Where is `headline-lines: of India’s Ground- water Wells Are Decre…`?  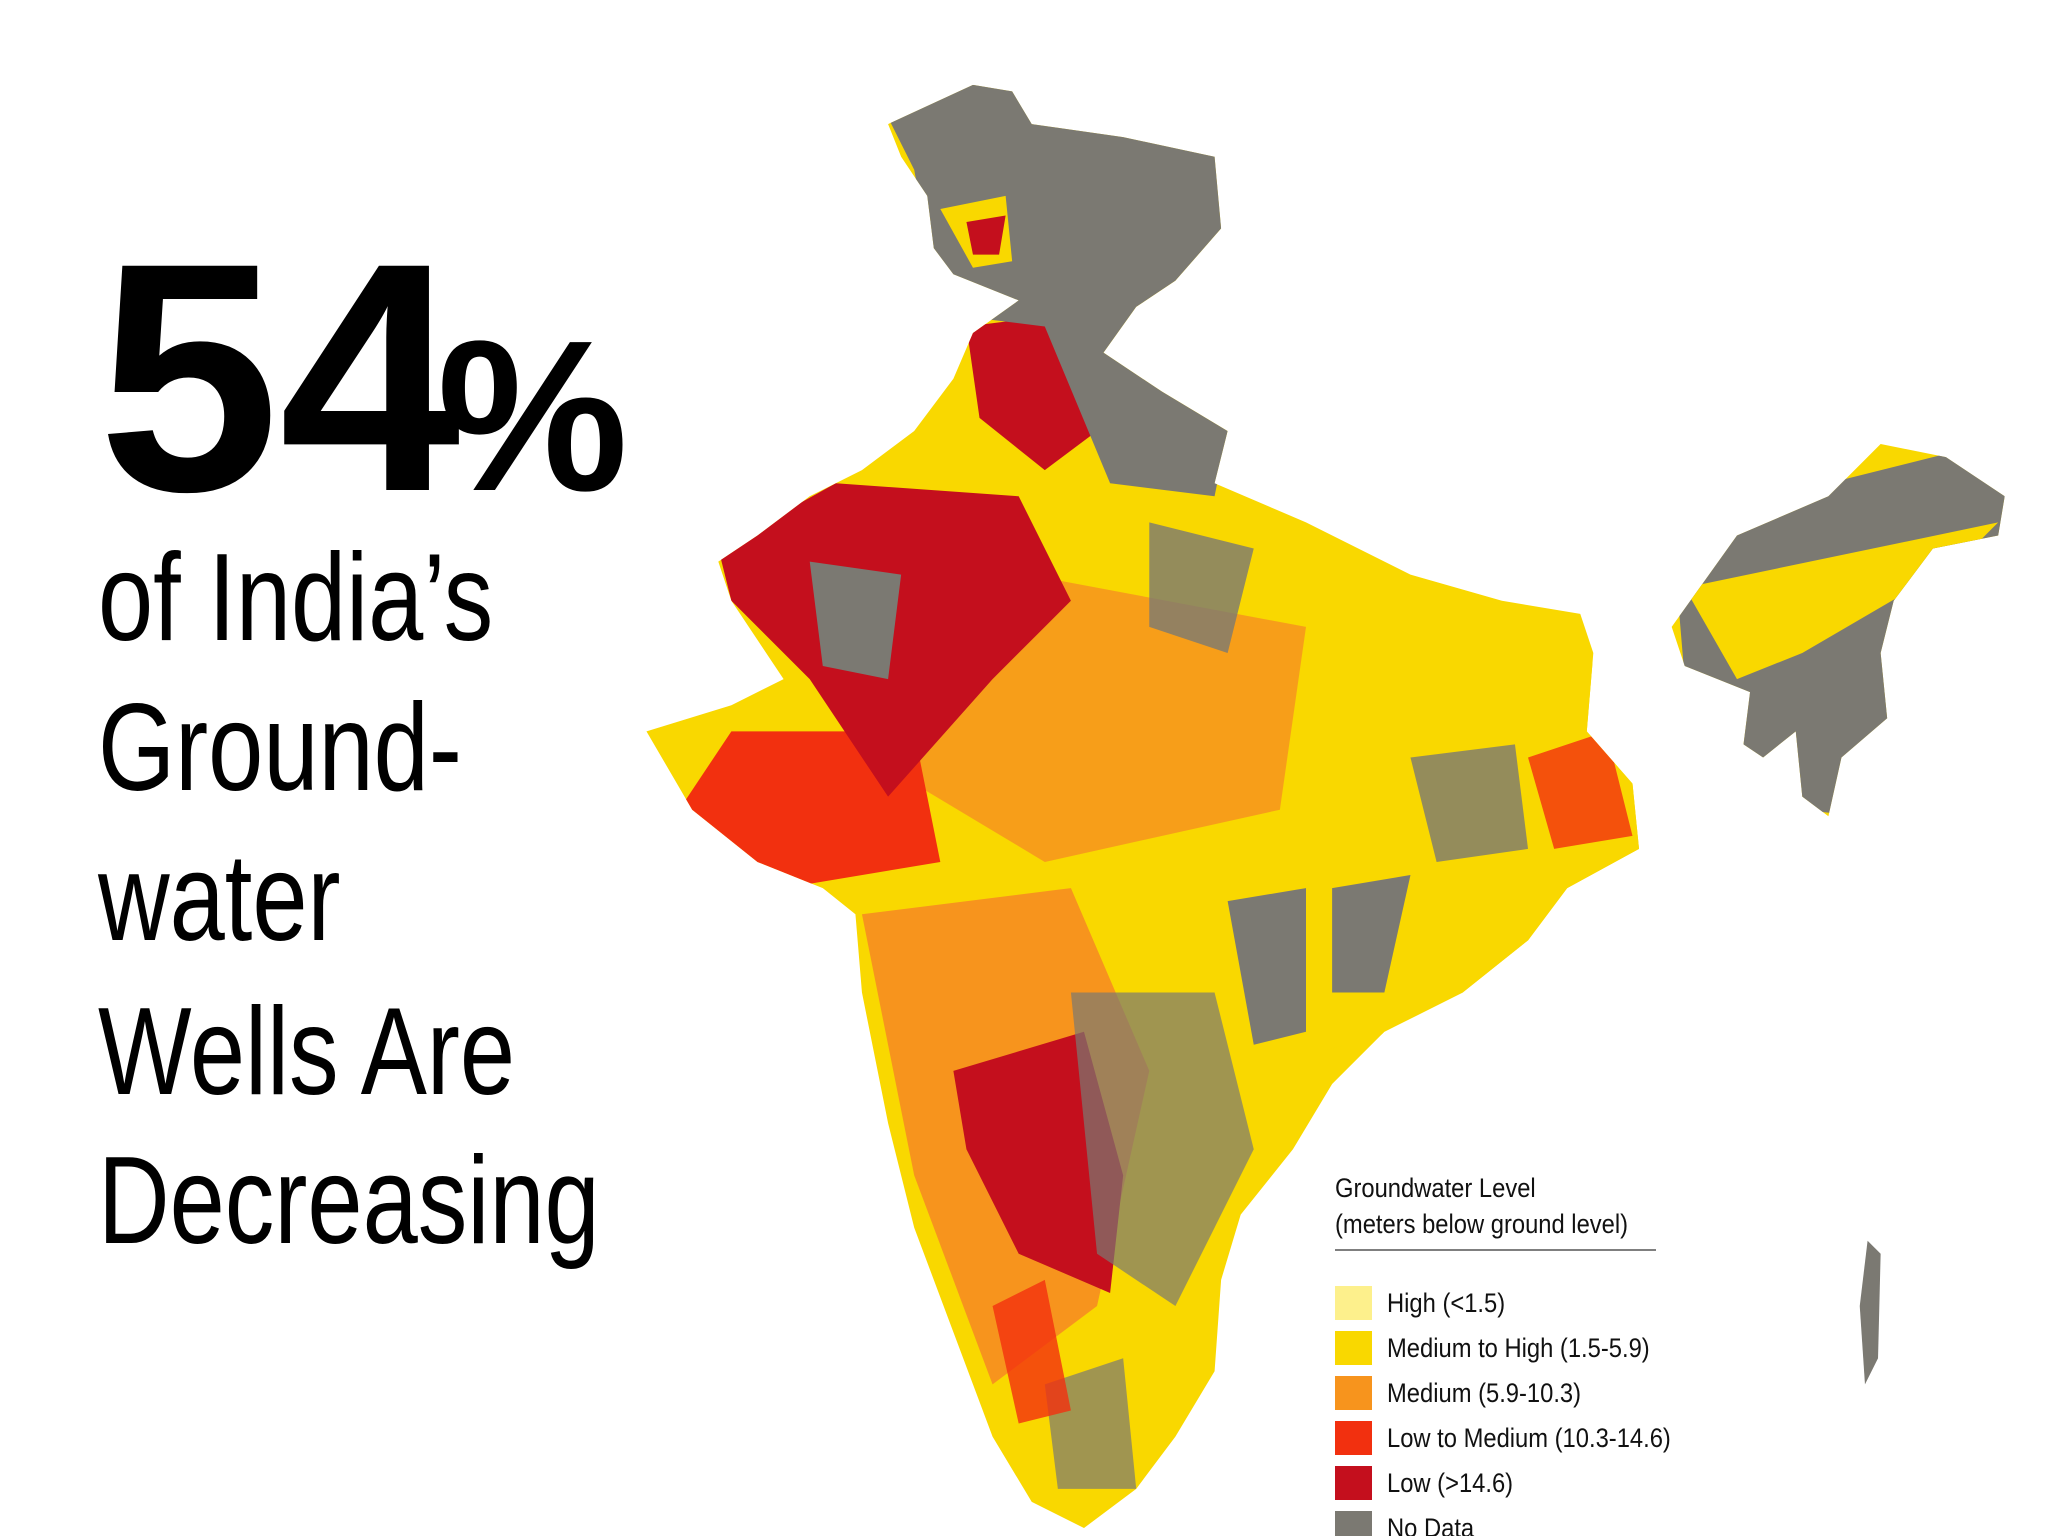 headline-lines: of India’s Ground- water Wells Are Decre… is located at coordinates (348, 898).